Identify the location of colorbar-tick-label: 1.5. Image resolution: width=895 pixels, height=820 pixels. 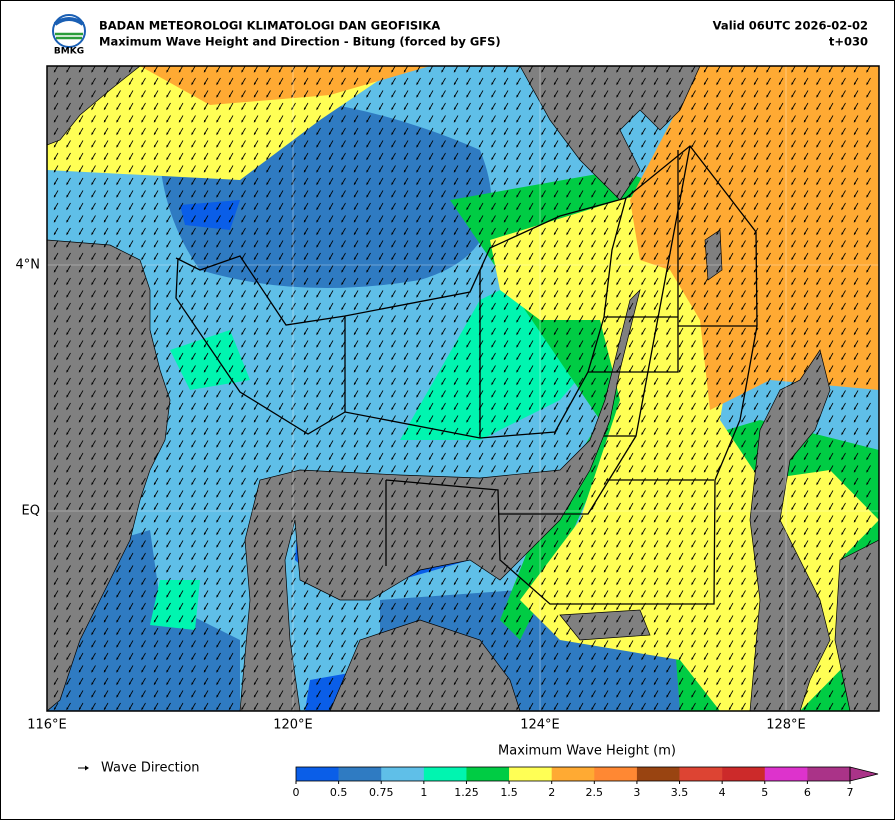
(509, 792).